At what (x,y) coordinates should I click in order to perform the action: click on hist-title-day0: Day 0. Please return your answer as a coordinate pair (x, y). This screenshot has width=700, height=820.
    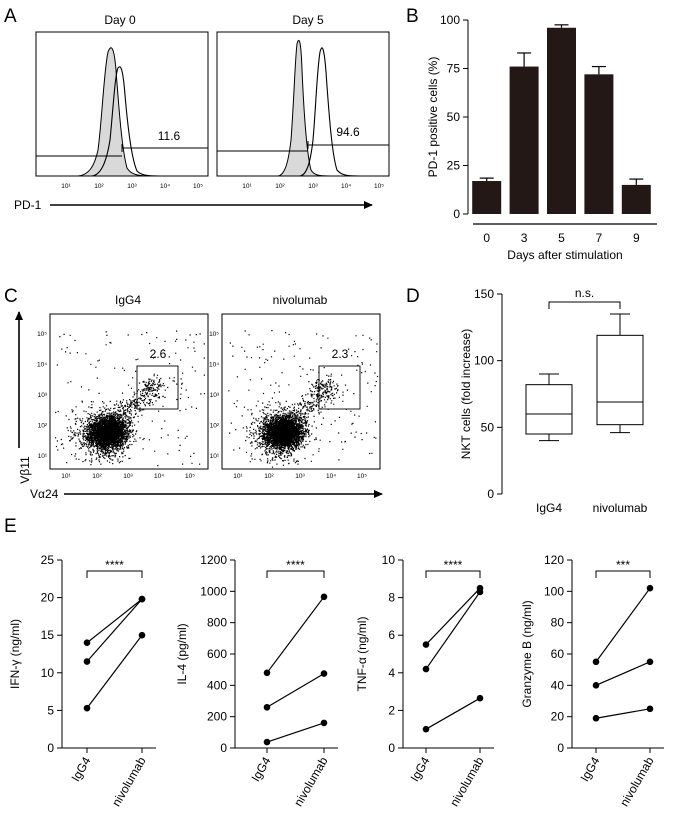
    Looking at the image, I should click on (120, 20).